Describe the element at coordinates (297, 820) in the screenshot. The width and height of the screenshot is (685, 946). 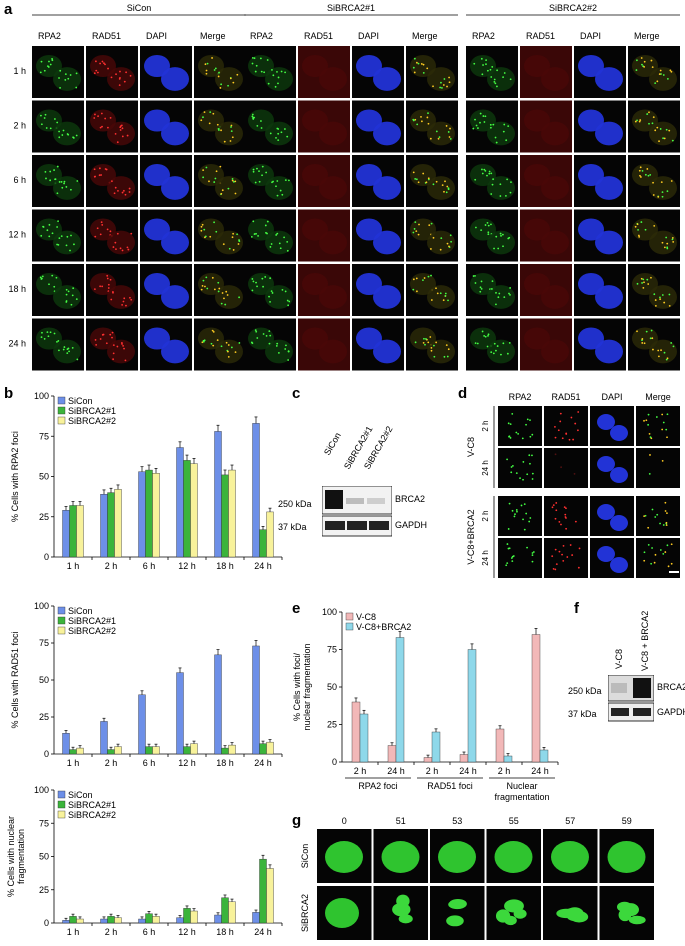
I see `panel-letter-g: g` at that location.